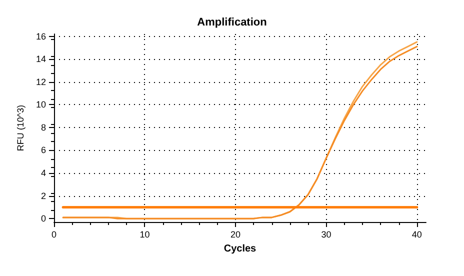 The height and width of the screenshot is (276, 464). What do you see at coordinates (21, 128) in the screenshot?
I see `y-axis-title: RFU (10^3)` at bounding box center [21, 128].